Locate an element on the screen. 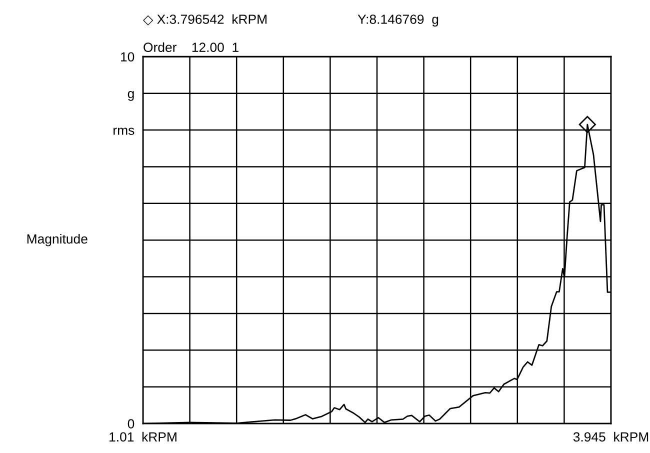 The height and width of the screenshot is (453, 650). y-axis-title: Magnitude is located at coordinates (57, 240).